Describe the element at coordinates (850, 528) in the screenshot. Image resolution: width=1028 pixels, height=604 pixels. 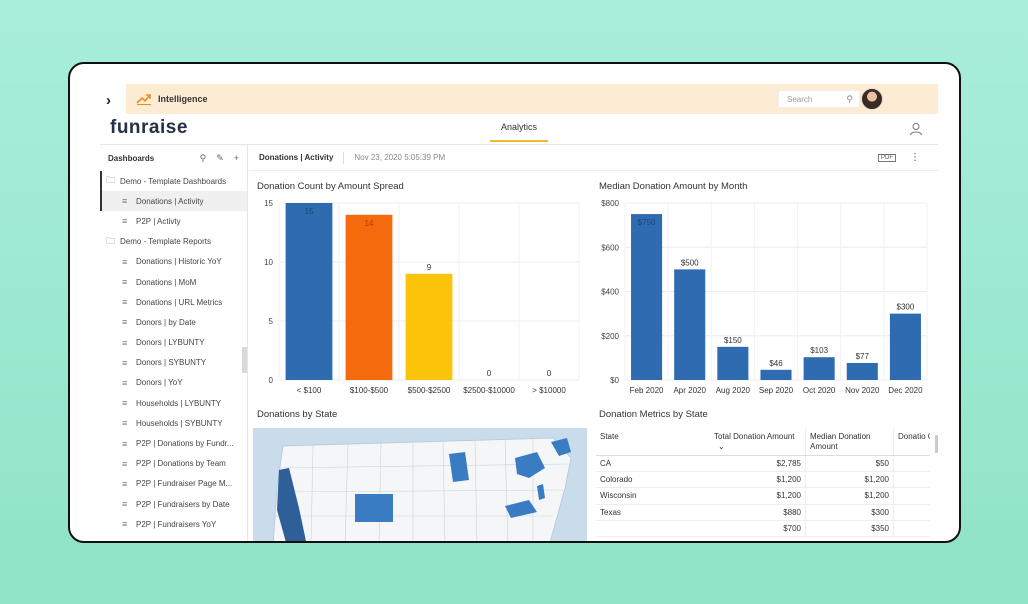
I see `table-cell: $350` at that location.